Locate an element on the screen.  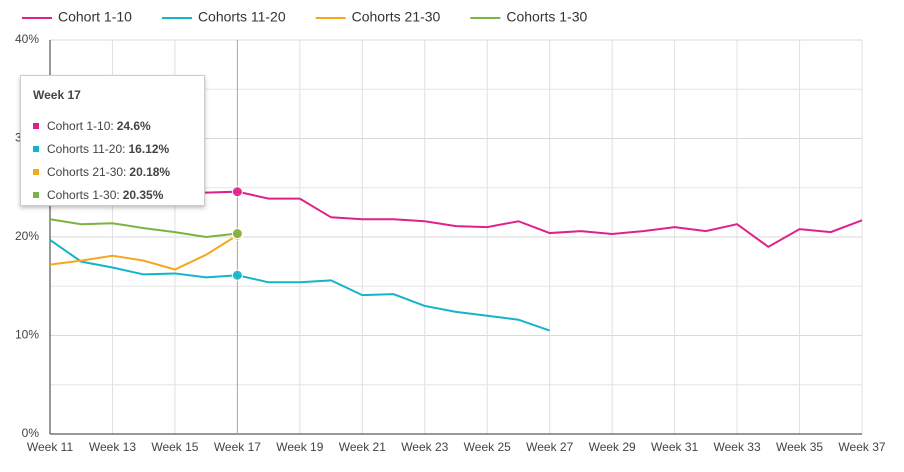
x-tick-label: Week 19 is located at coordinates (299, 447).